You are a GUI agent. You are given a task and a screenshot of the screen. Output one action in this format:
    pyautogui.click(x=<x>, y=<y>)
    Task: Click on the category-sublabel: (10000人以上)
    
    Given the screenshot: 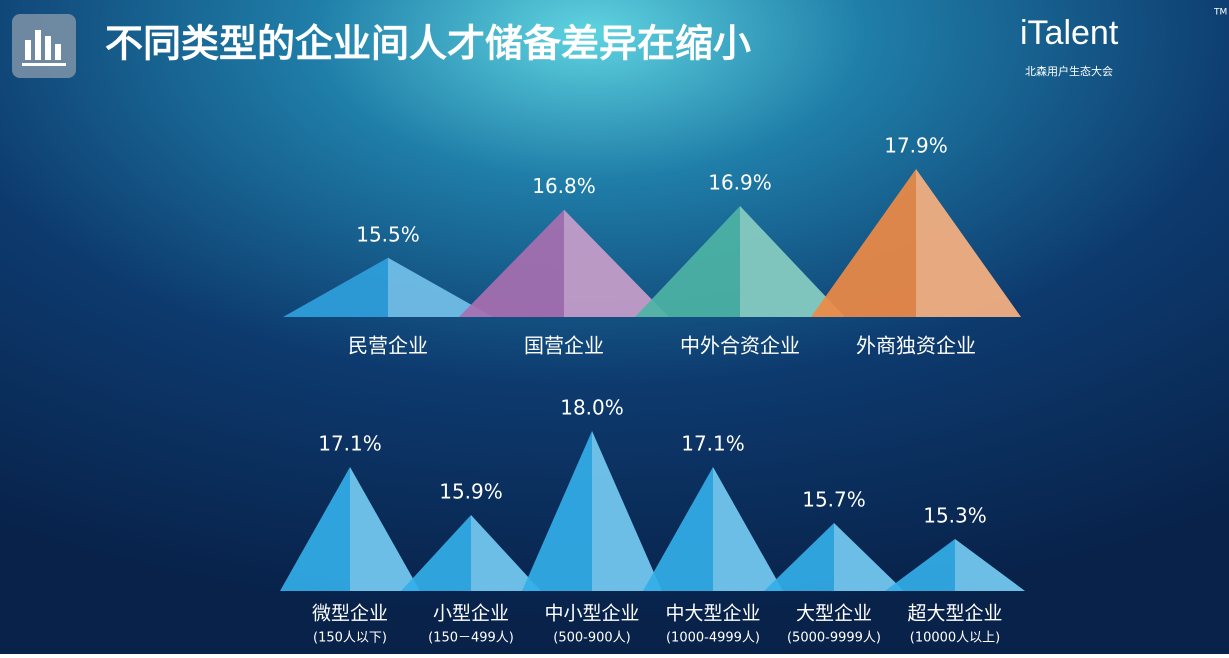 What is the action you would take?
    pyautogui.click(x=955, y=638)
    